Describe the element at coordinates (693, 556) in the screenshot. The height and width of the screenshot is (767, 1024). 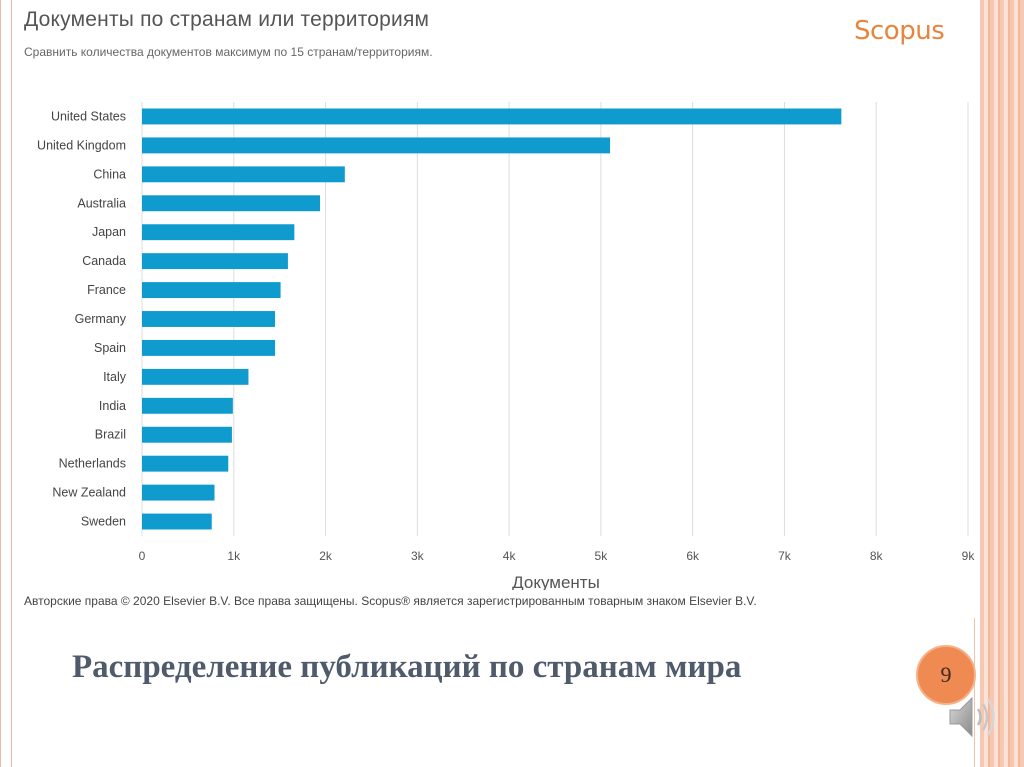
I see `x-tick-label: 6k` at that location.